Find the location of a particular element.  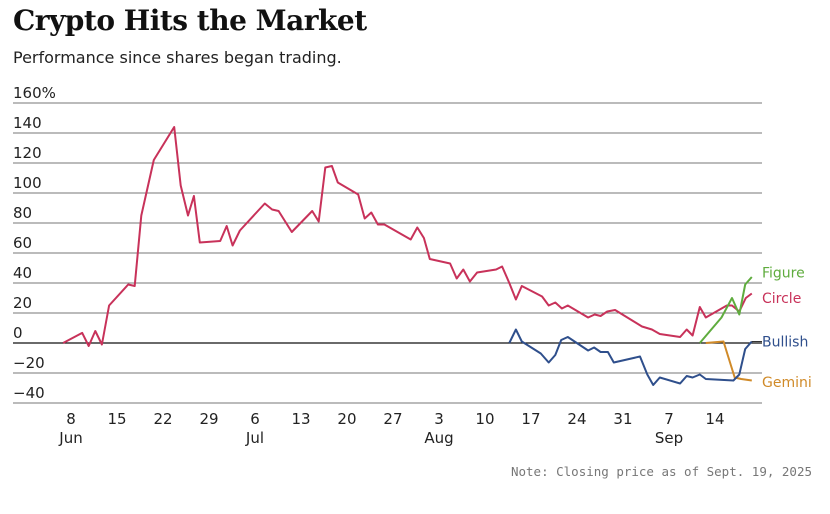

y-tick-label: 20 is located at coordinates (22, 303).